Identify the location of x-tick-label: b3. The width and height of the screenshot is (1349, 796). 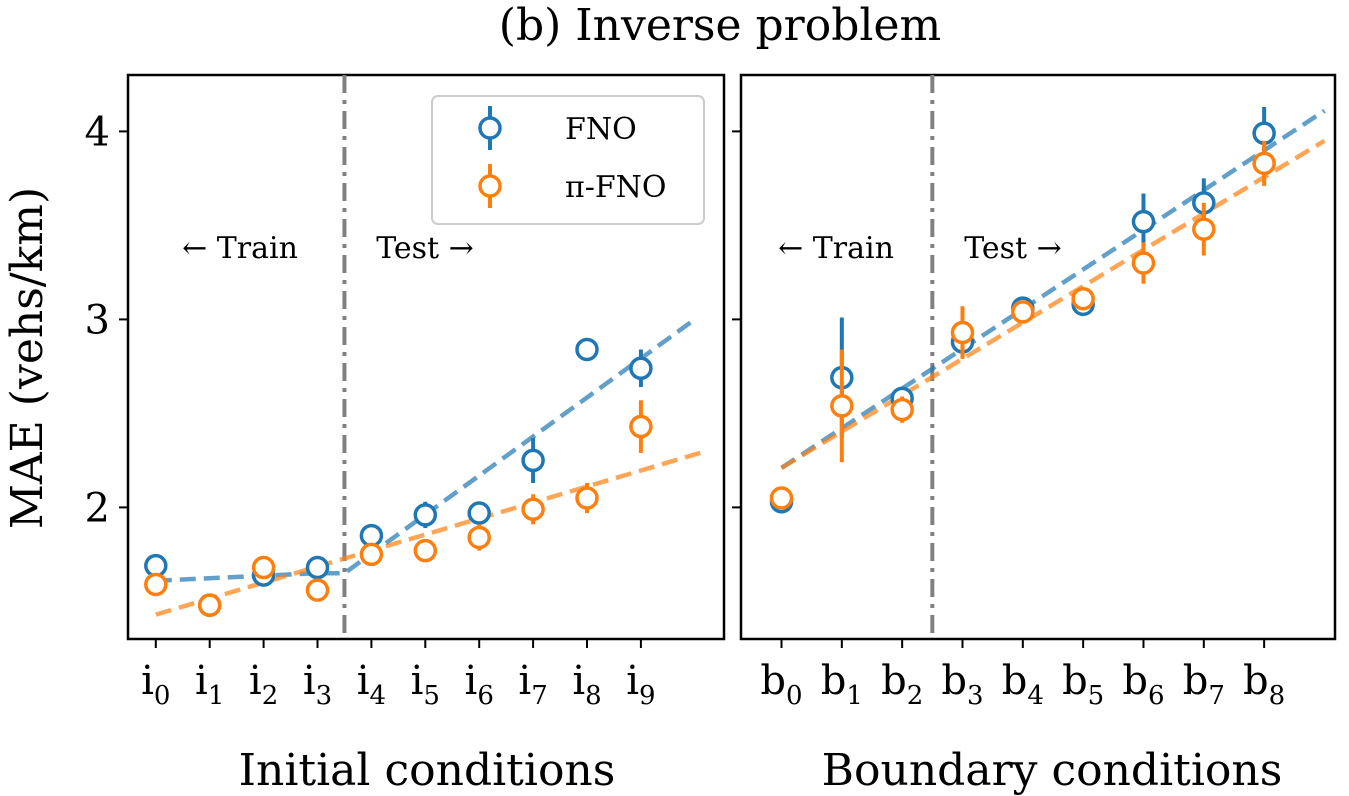
(962, 684).